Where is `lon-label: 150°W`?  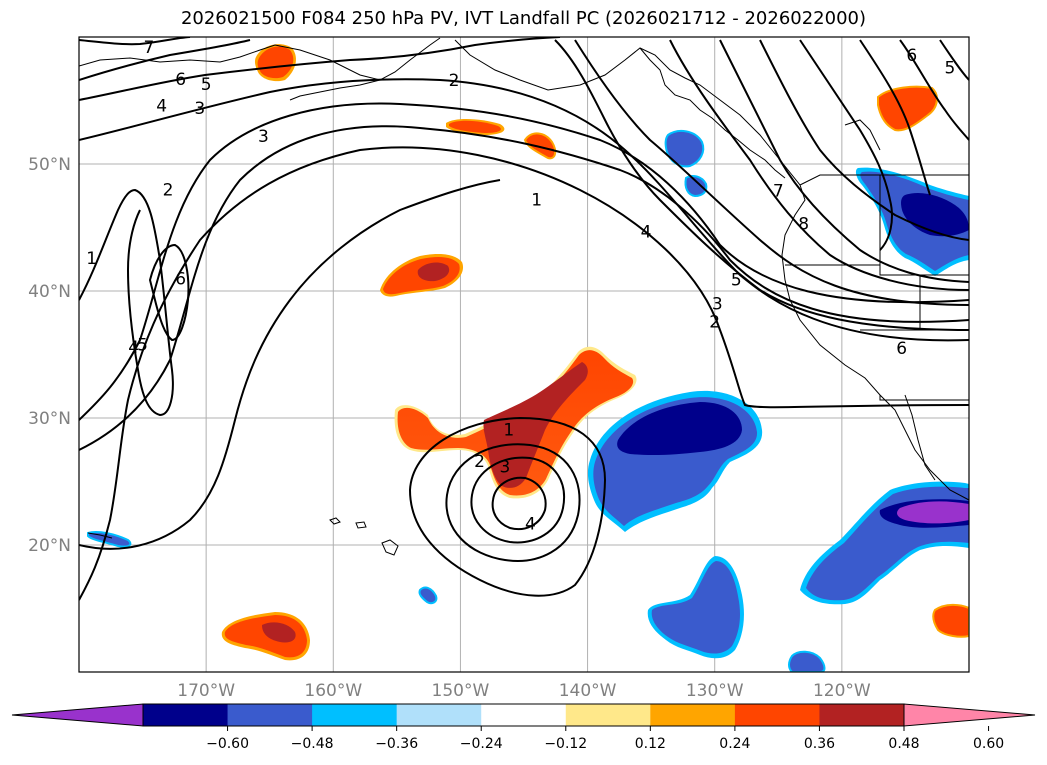 lon-label: 150°W is located at coordinates (461, 691).